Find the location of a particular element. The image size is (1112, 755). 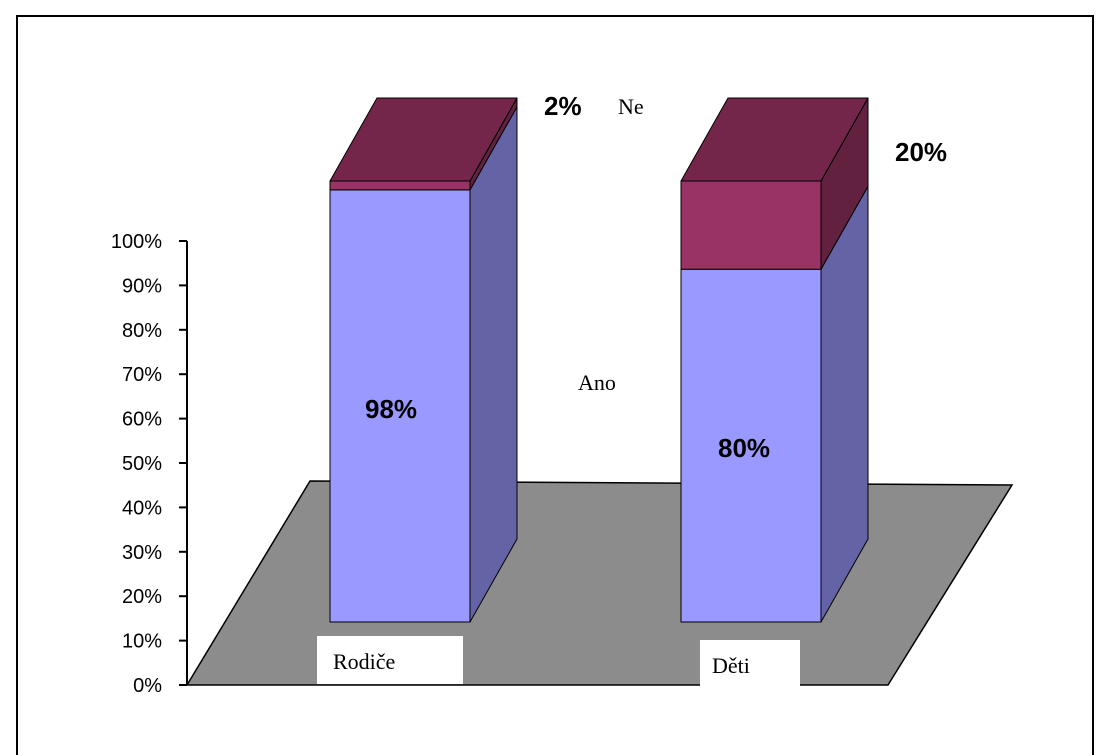

series-label-ne: Ne is located at coordinates (631, 106).